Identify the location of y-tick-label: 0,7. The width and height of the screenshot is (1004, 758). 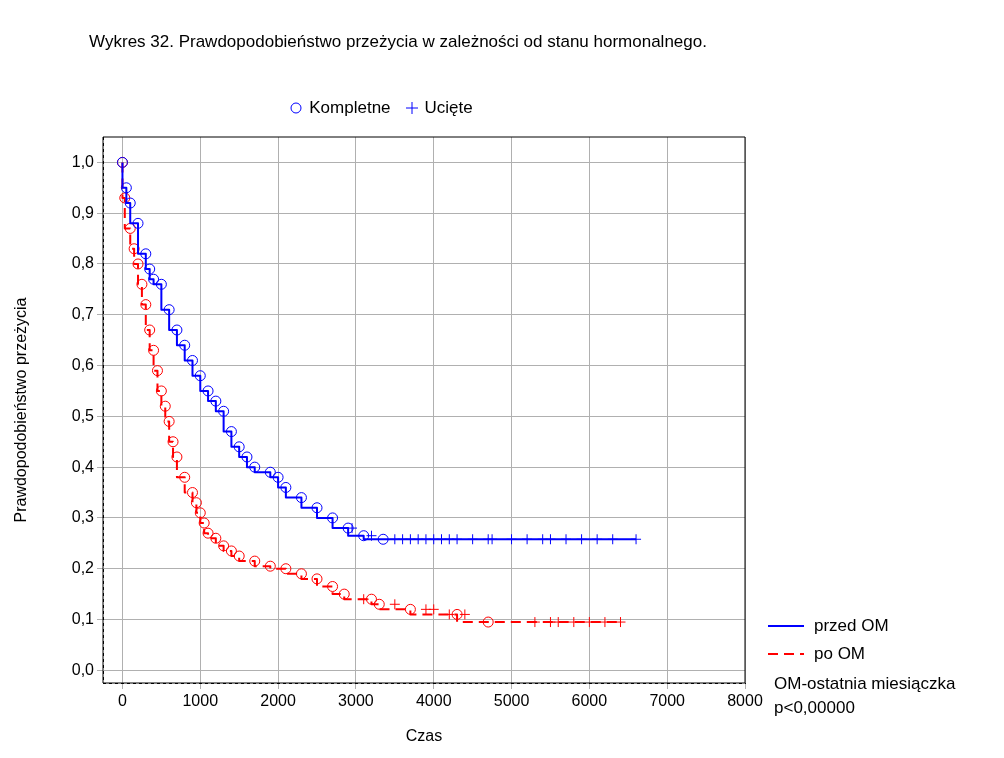
(83, 314).